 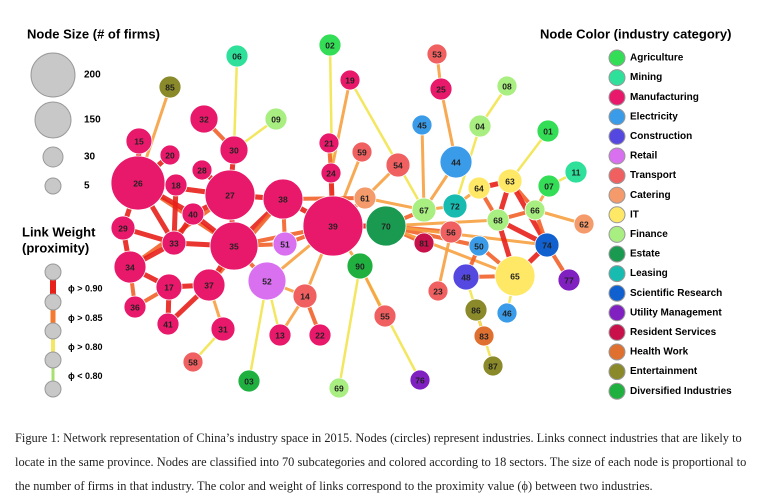 What do you see at coordinates (424, 210) in the screenshot?
I see `node-label: 67` at bounding box center [424, 210].